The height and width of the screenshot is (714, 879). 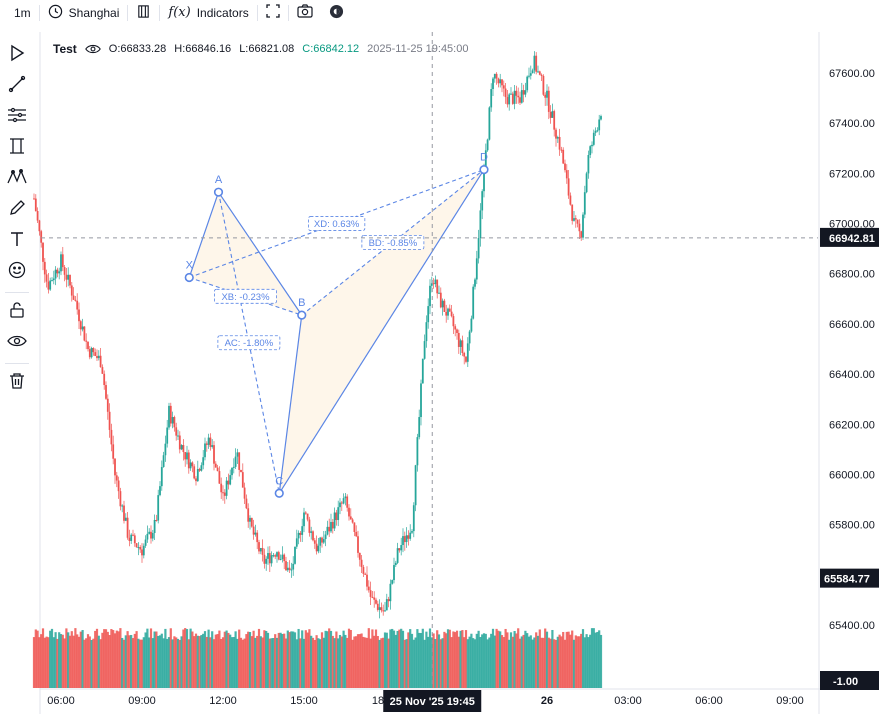 I want to click on fullscreen-icon, so click(x=273, y=12).